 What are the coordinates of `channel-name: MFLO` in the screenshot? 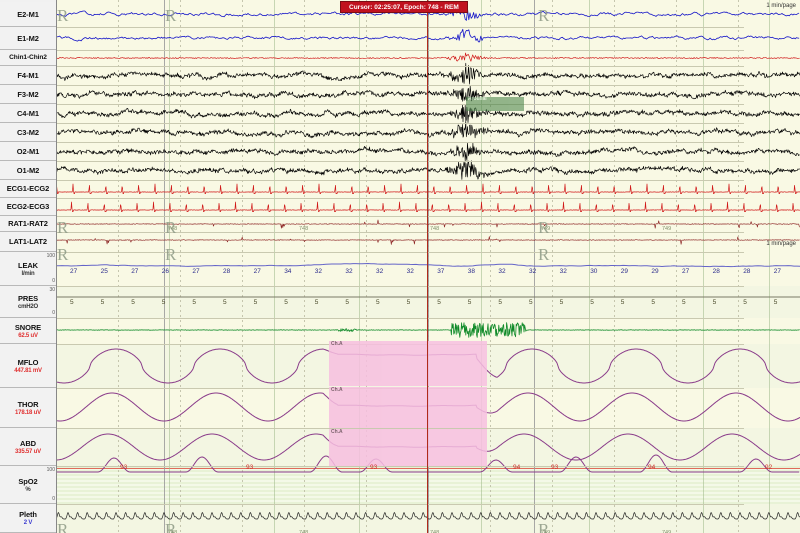 It's located at (28, 362).